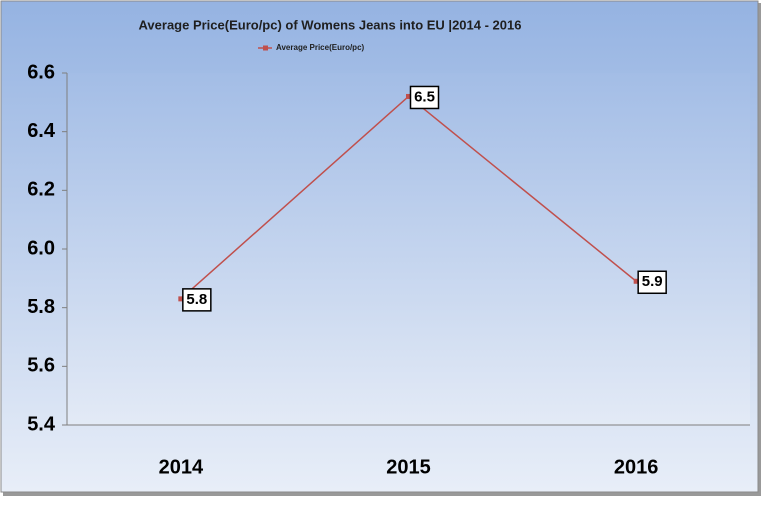 The width and height of the screenshot is (768, 508). What do you see at coordinates (41, 131) in the screenshot?
I see `y-tick-label: 6.4` at bounding box center [41, 131].